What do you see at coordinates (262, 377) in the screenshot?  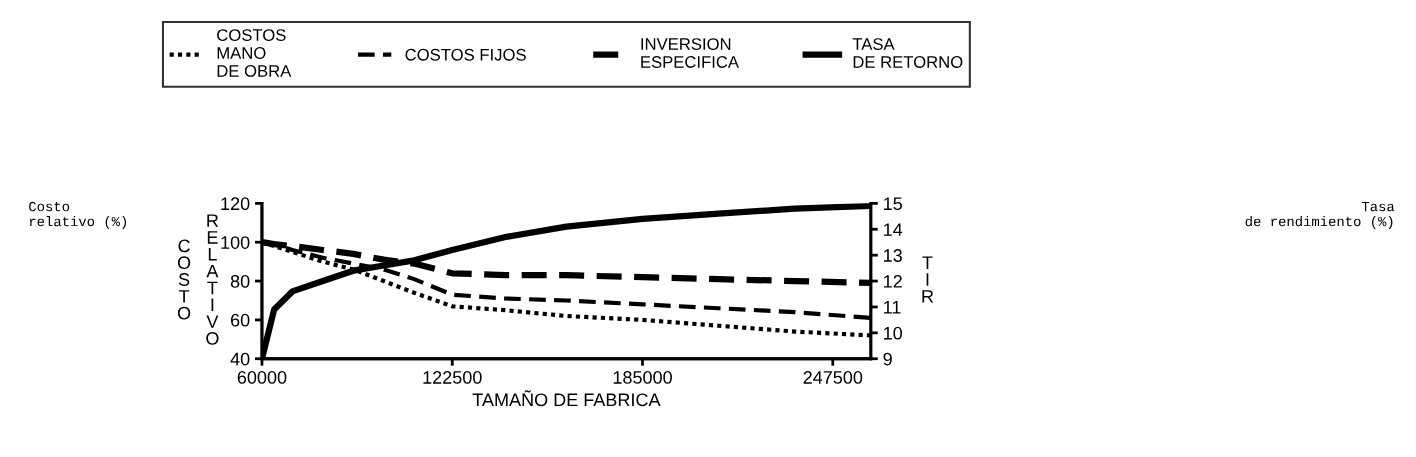 I see `x-tick-label: 60000` at bounding box center [262, 377].